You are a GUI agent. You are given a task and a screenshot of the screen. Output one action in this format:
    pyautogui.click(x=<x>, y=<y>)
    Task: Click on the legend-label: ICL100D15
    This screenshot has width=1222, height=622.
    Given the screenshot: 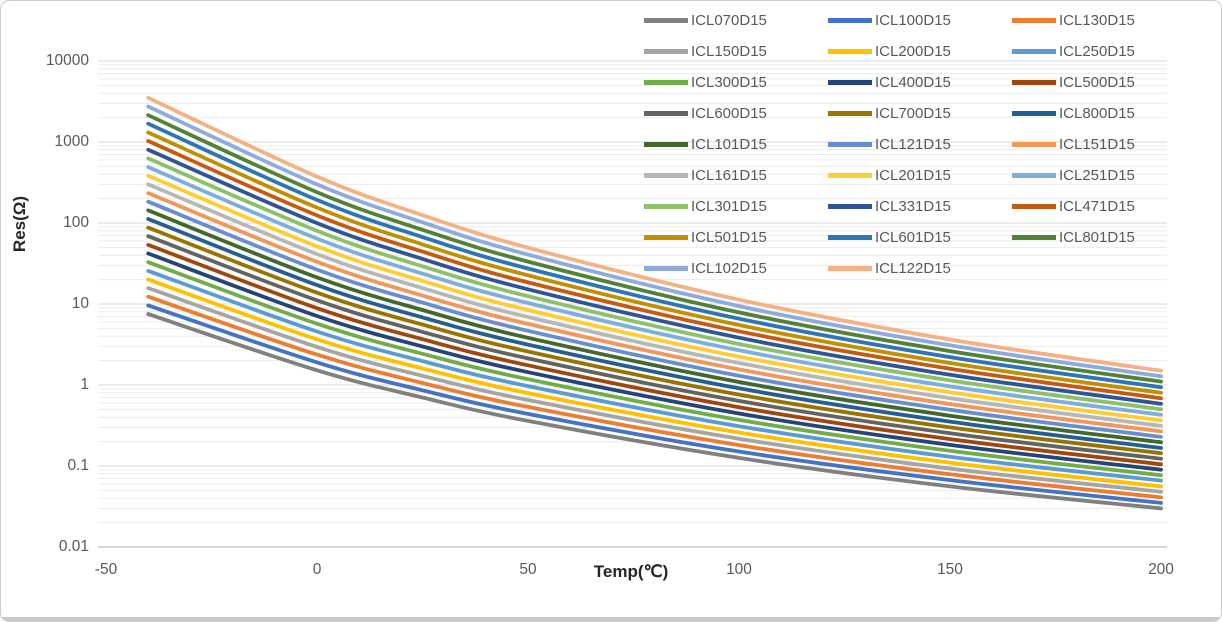 What is the action you would take?
    pyautogui.click(x=913, y=20)
    